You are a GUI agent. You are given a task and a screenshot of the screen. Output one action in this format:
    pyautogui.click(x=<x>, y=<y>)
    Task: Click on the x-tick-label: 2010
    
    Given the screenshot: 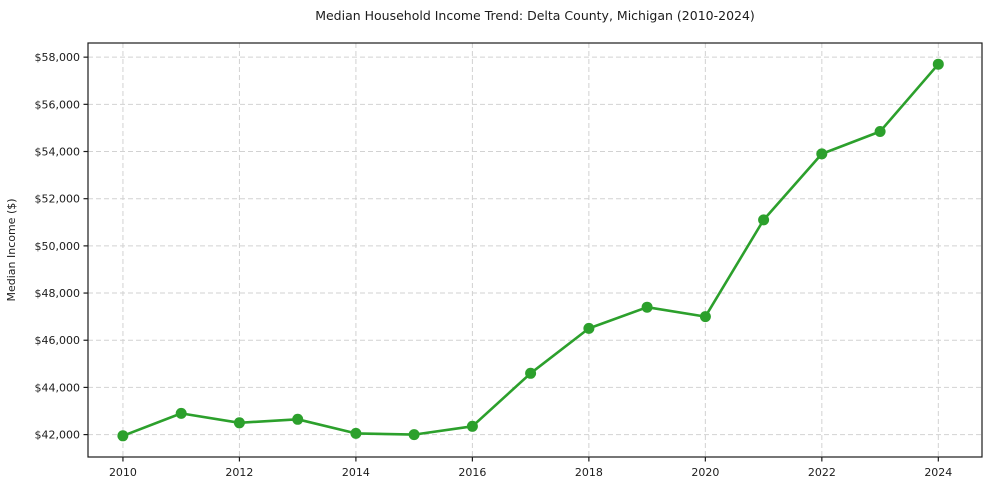 What is the action you would take?
    pyautogui.click(x=123, y=472)
    